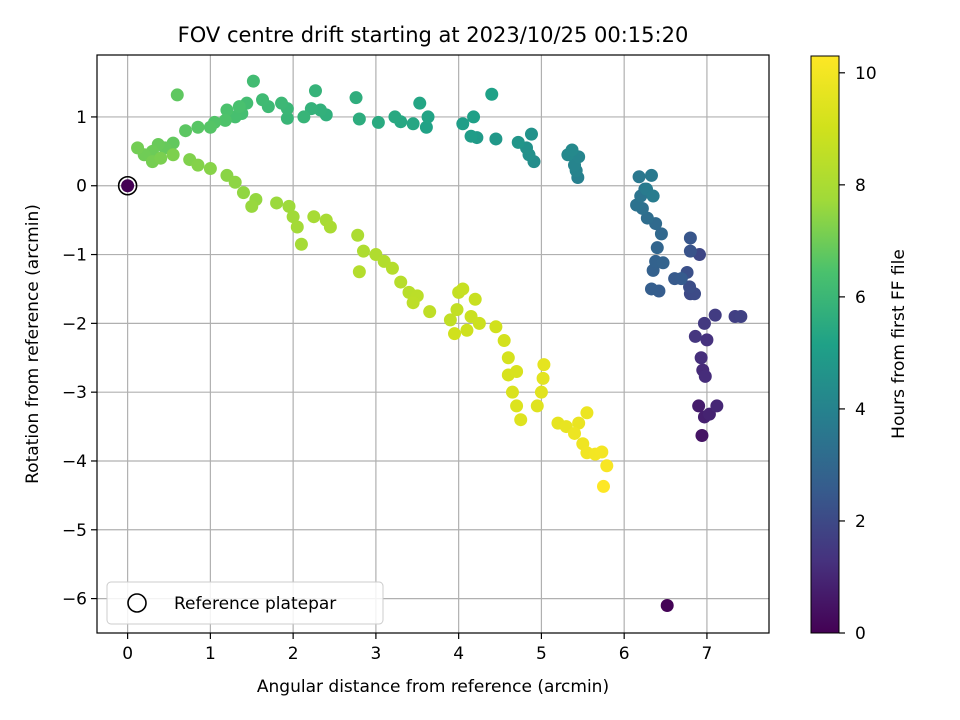 The image size is (960, 720). I want to click on legend: Reference platepar, so click(245, 603).